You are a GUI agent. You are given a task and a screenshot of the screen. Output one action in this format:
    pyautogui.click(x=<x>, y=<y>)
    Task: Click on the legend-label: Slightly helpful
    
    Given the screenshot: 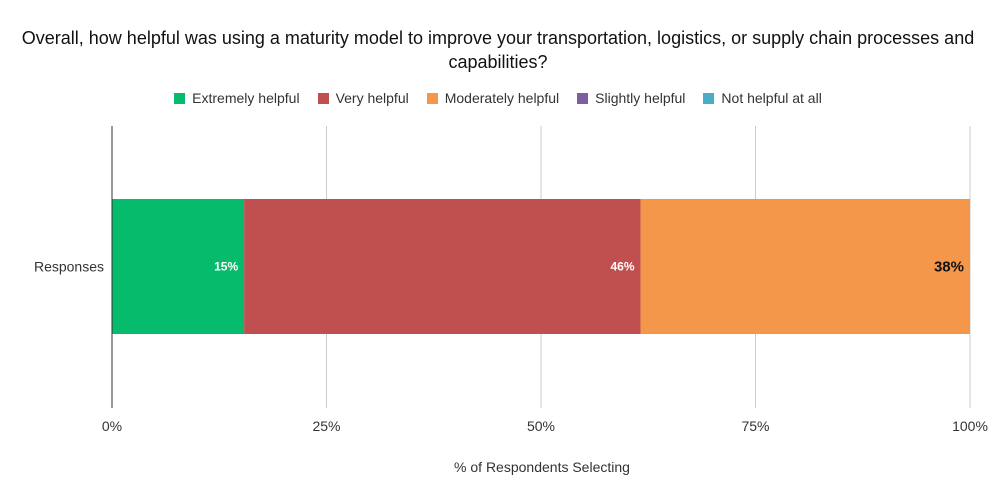 What is the action you would take?
    pyautogui.click(x=640, y=98)
    